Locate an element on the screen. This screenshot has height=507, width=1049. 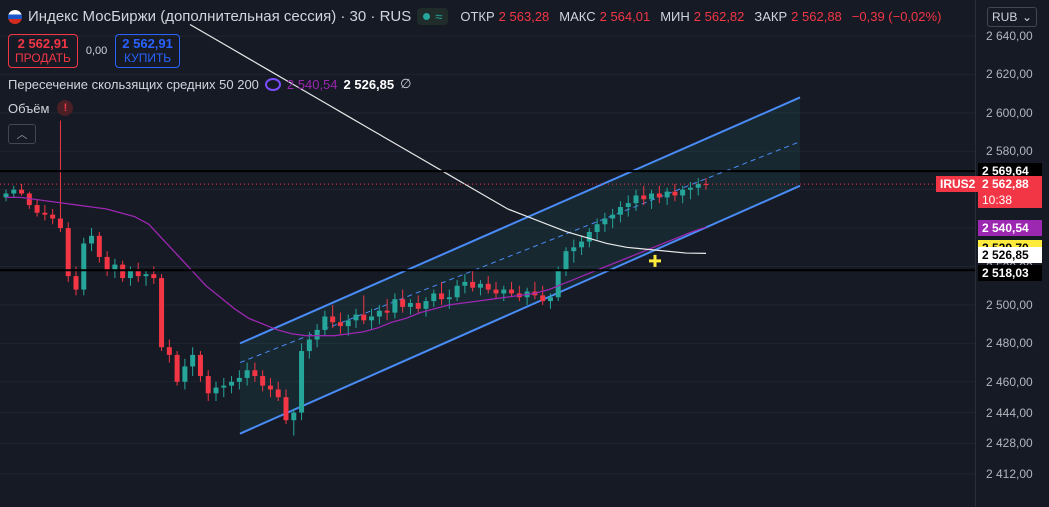
axis-tick-label: 2 500,00 is located at coordinates (1009, 304).